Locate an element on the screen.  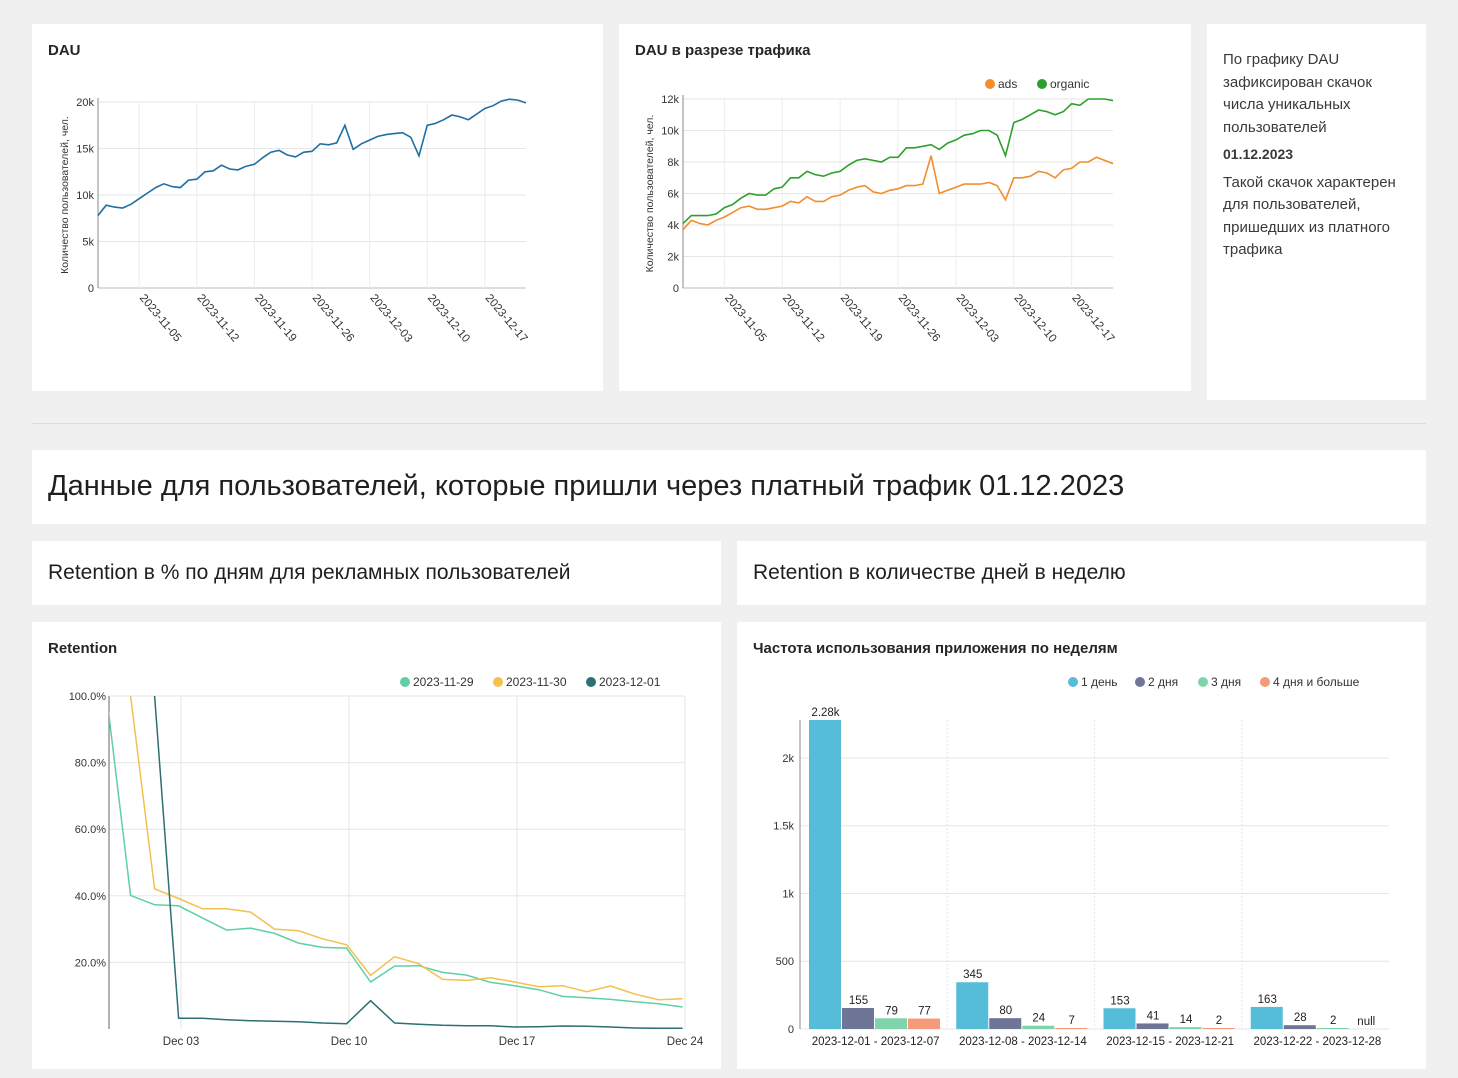
y-tick-label: 1.5k is located at coordinates (783, 827).